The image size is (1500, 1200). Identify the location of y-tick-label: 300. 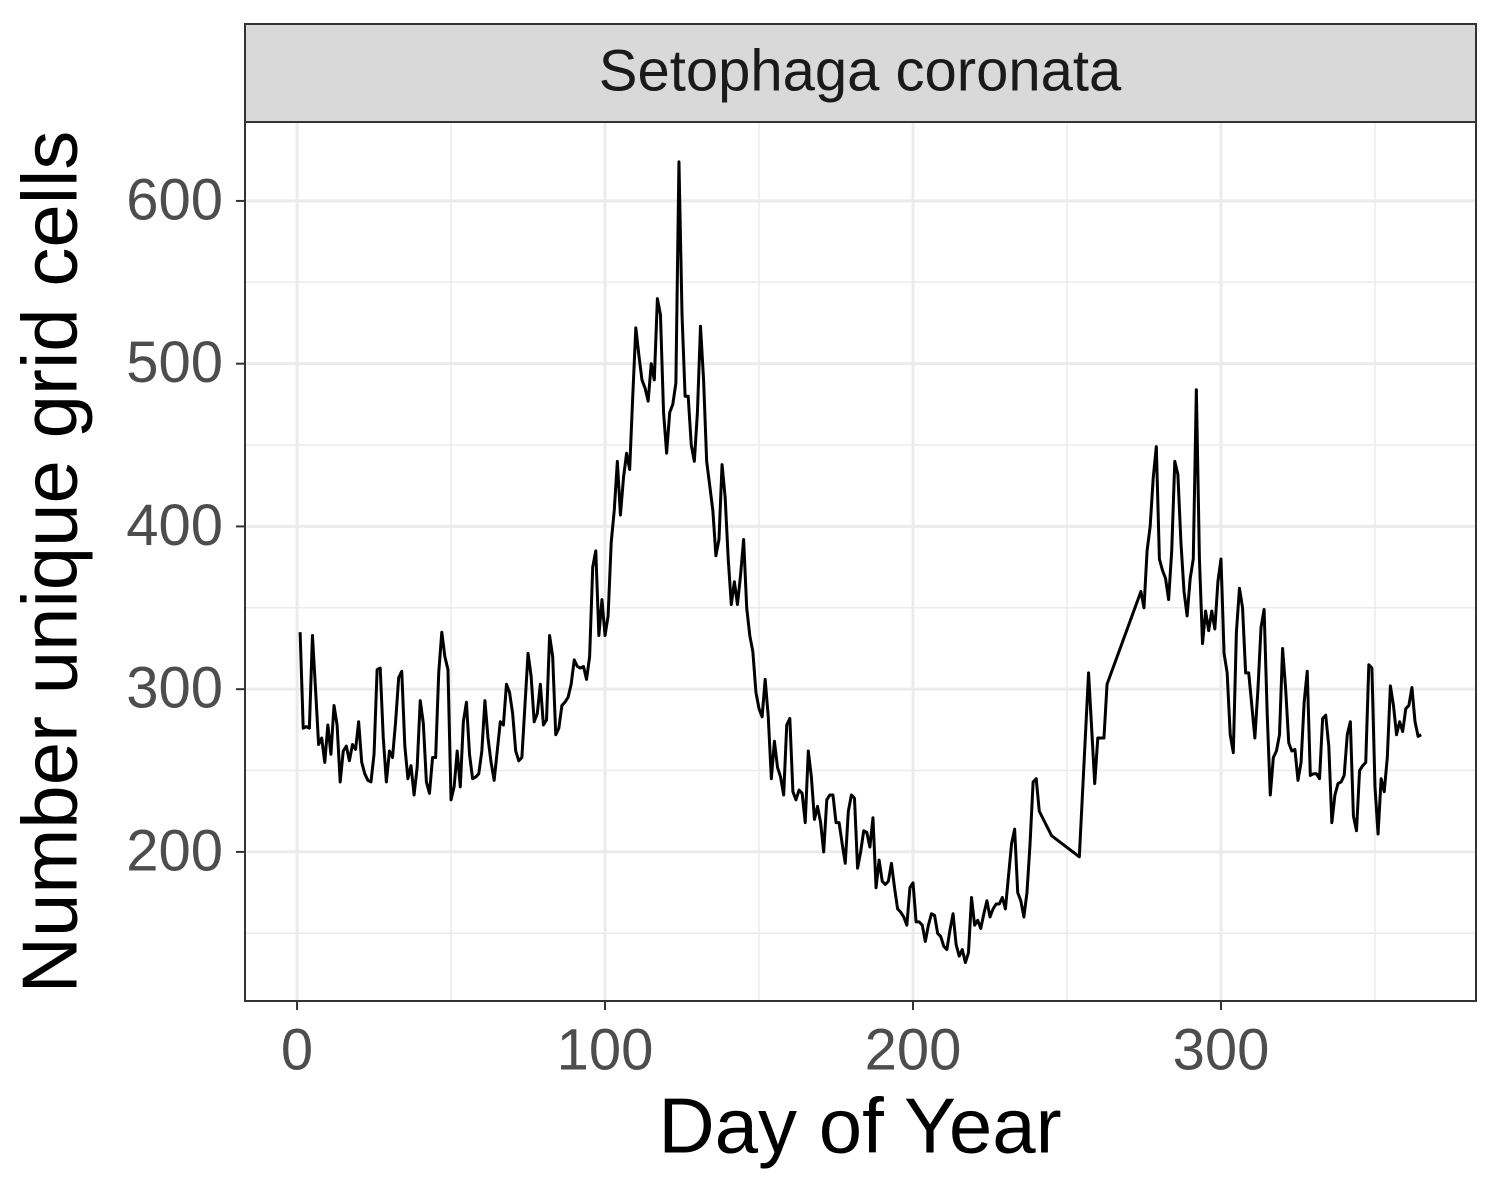
(174, 688).